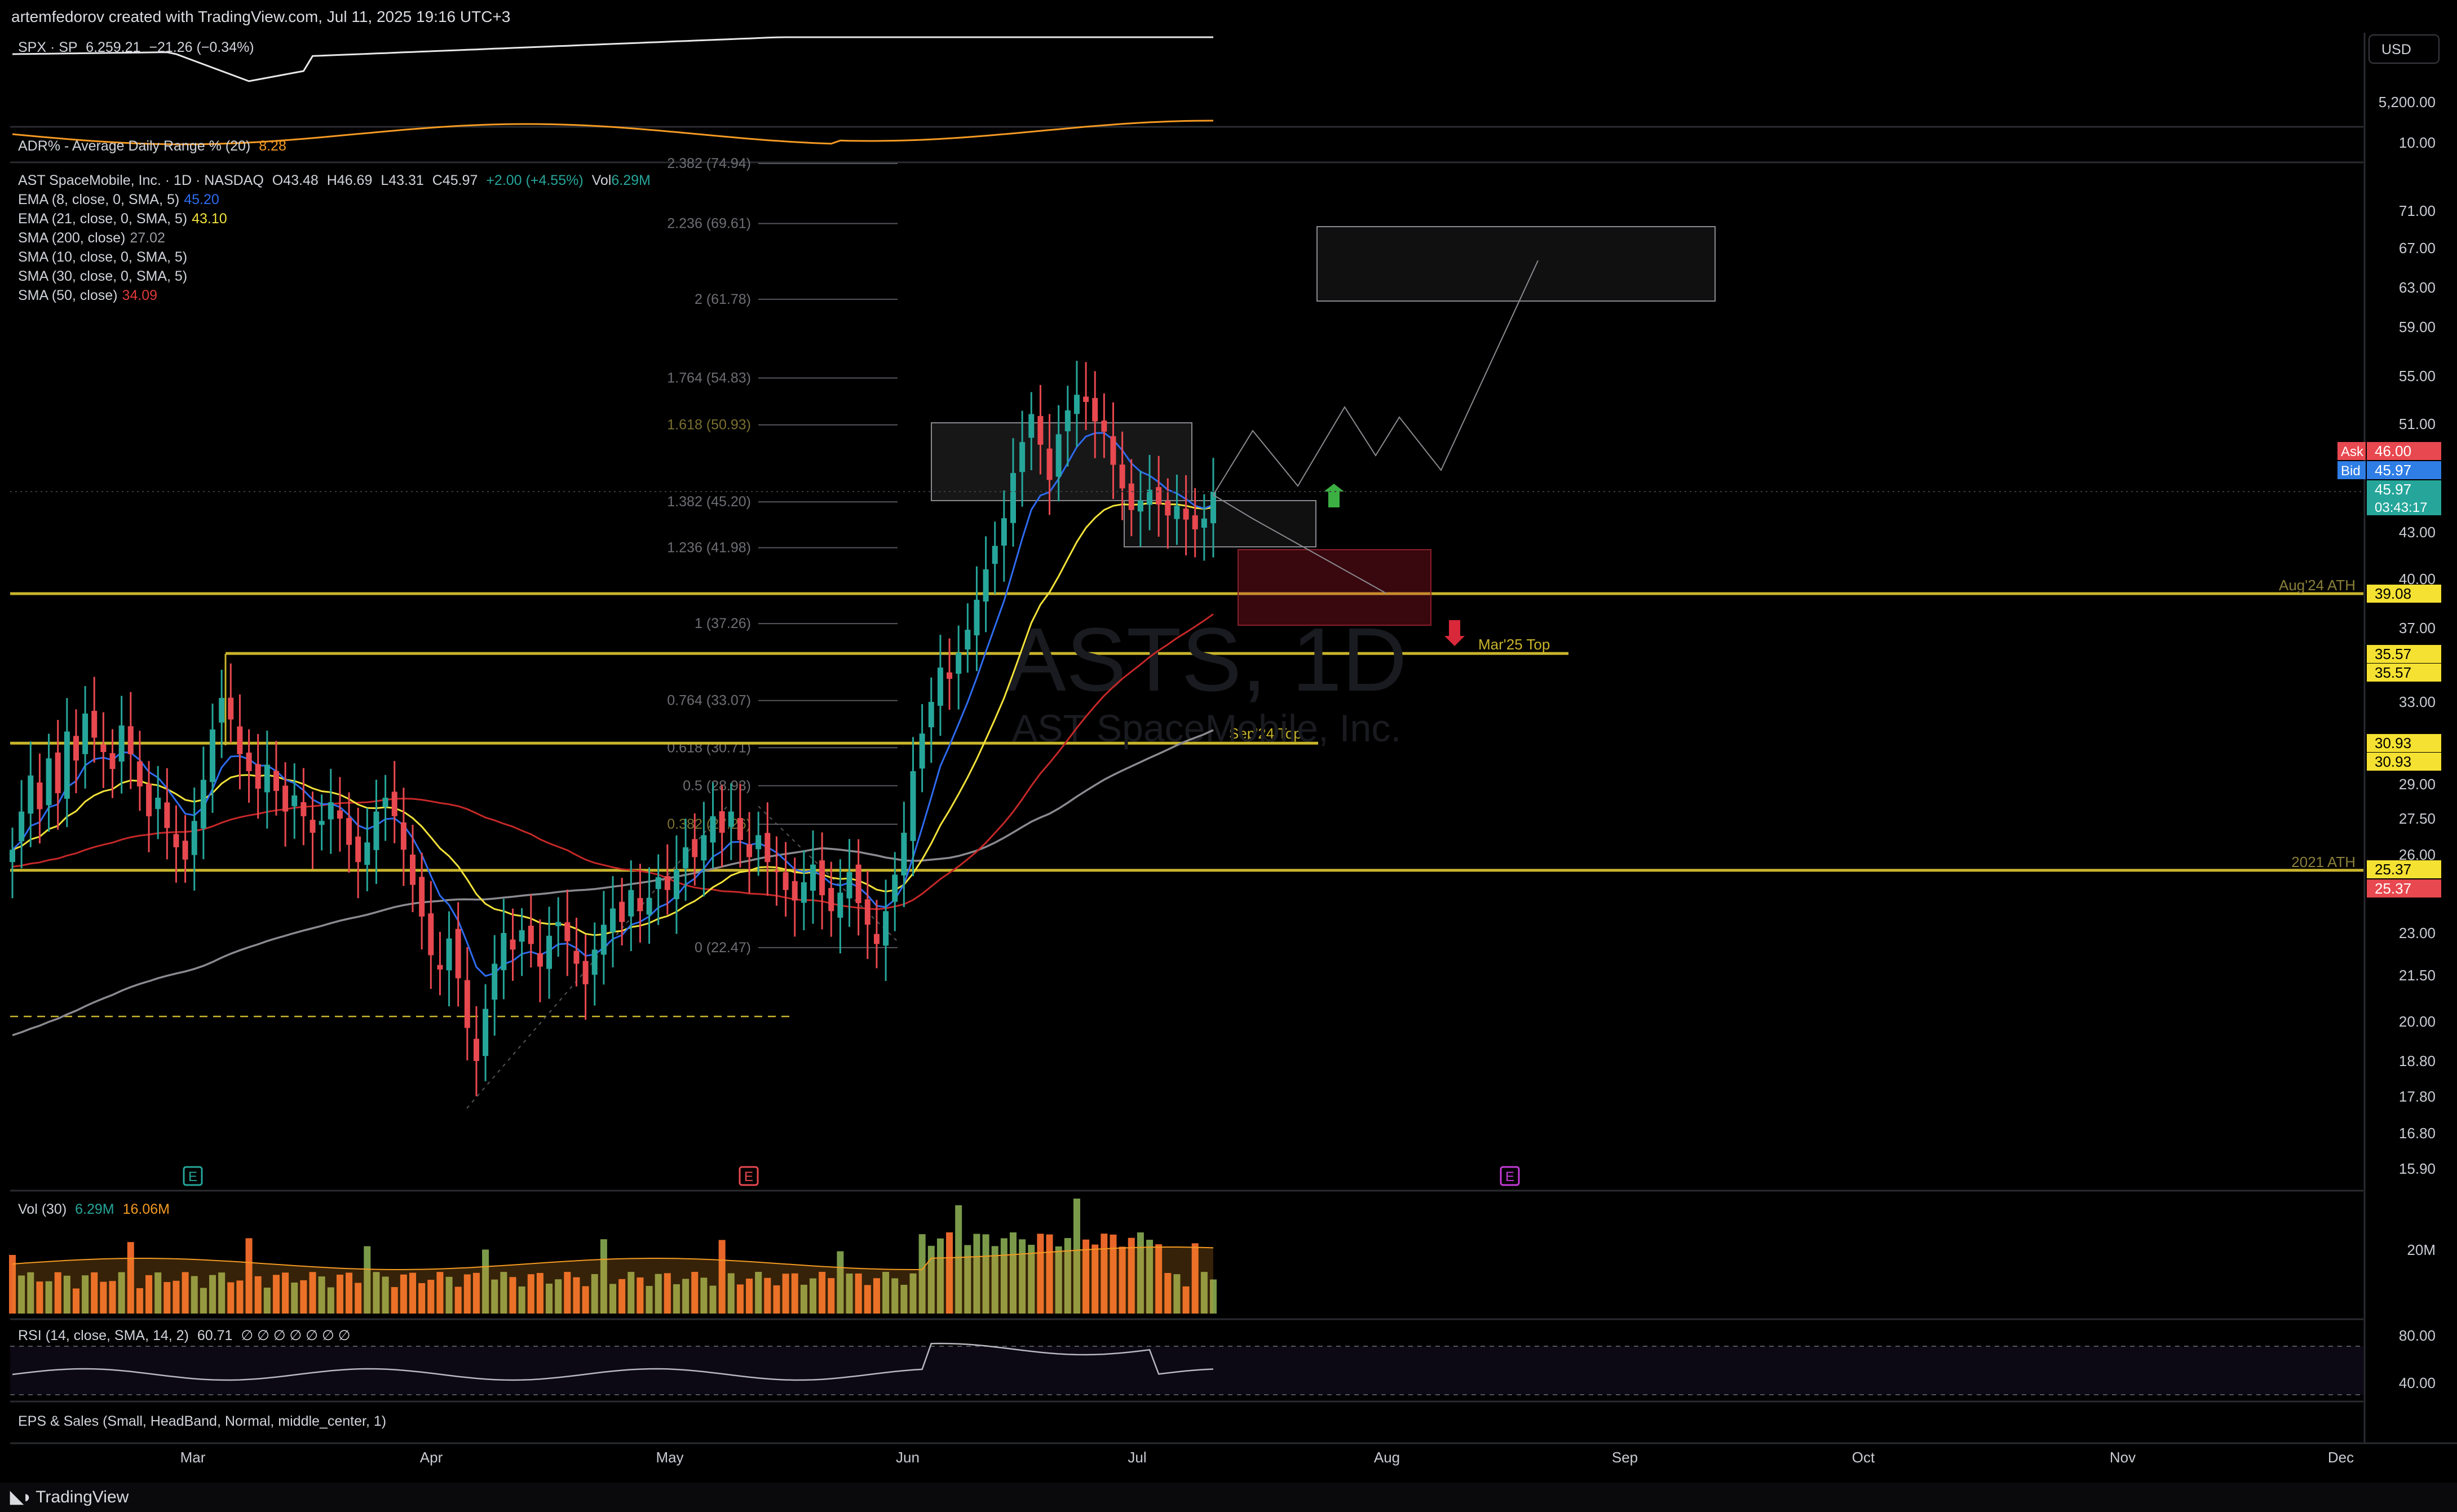 This screenshot has width=2457, height=1512. I want to click on y-tick-18: 16.80, so click(2417, 1133).